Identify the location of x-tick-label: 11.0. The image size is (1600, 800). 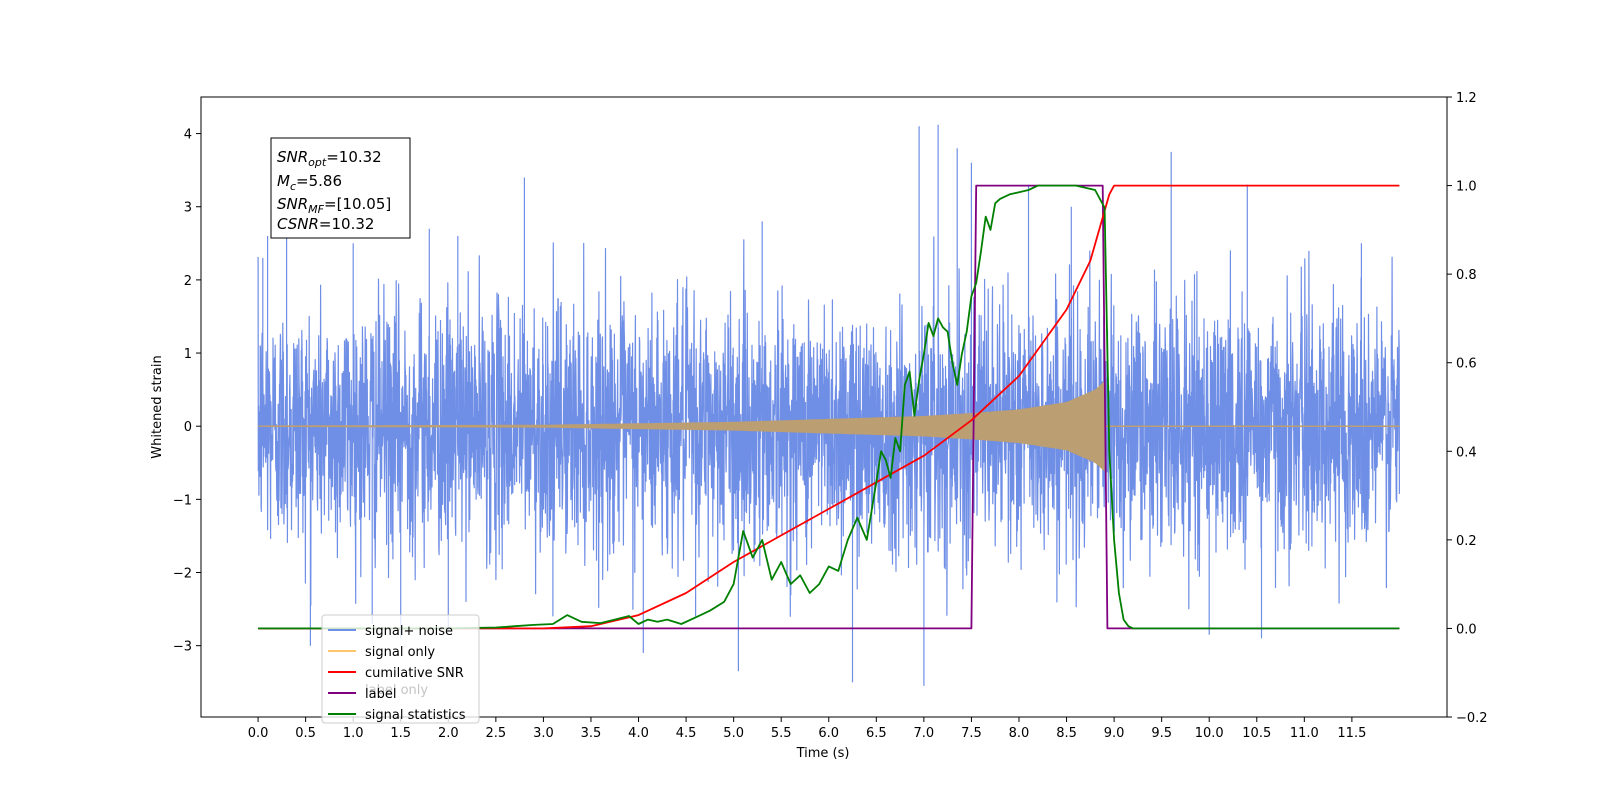
(1304, 733).